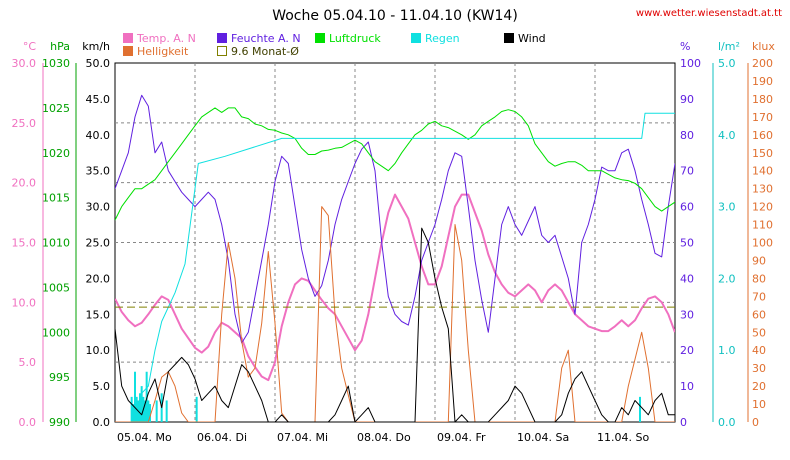 The width and height of the screenshot is (790, 460). I want to click on lux-axis-tick: 50, so click(759, 332).